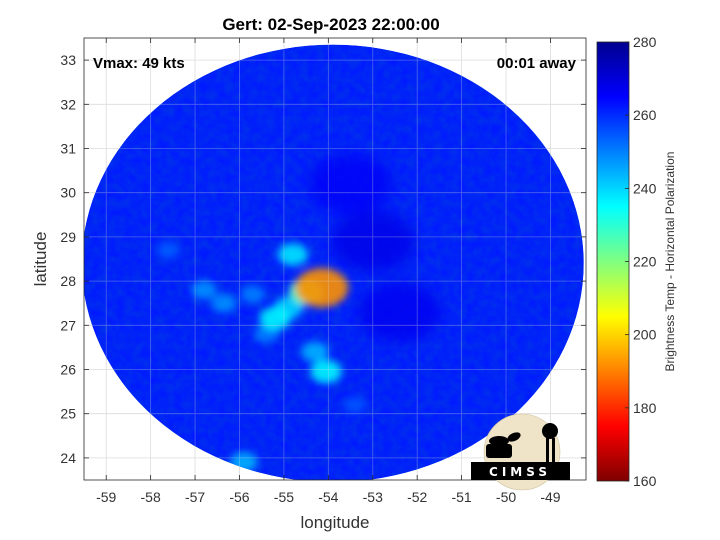  Describe the element at coordinates (334, 522) in the screenshot. I see `x-axis-label: longitude` at that location.